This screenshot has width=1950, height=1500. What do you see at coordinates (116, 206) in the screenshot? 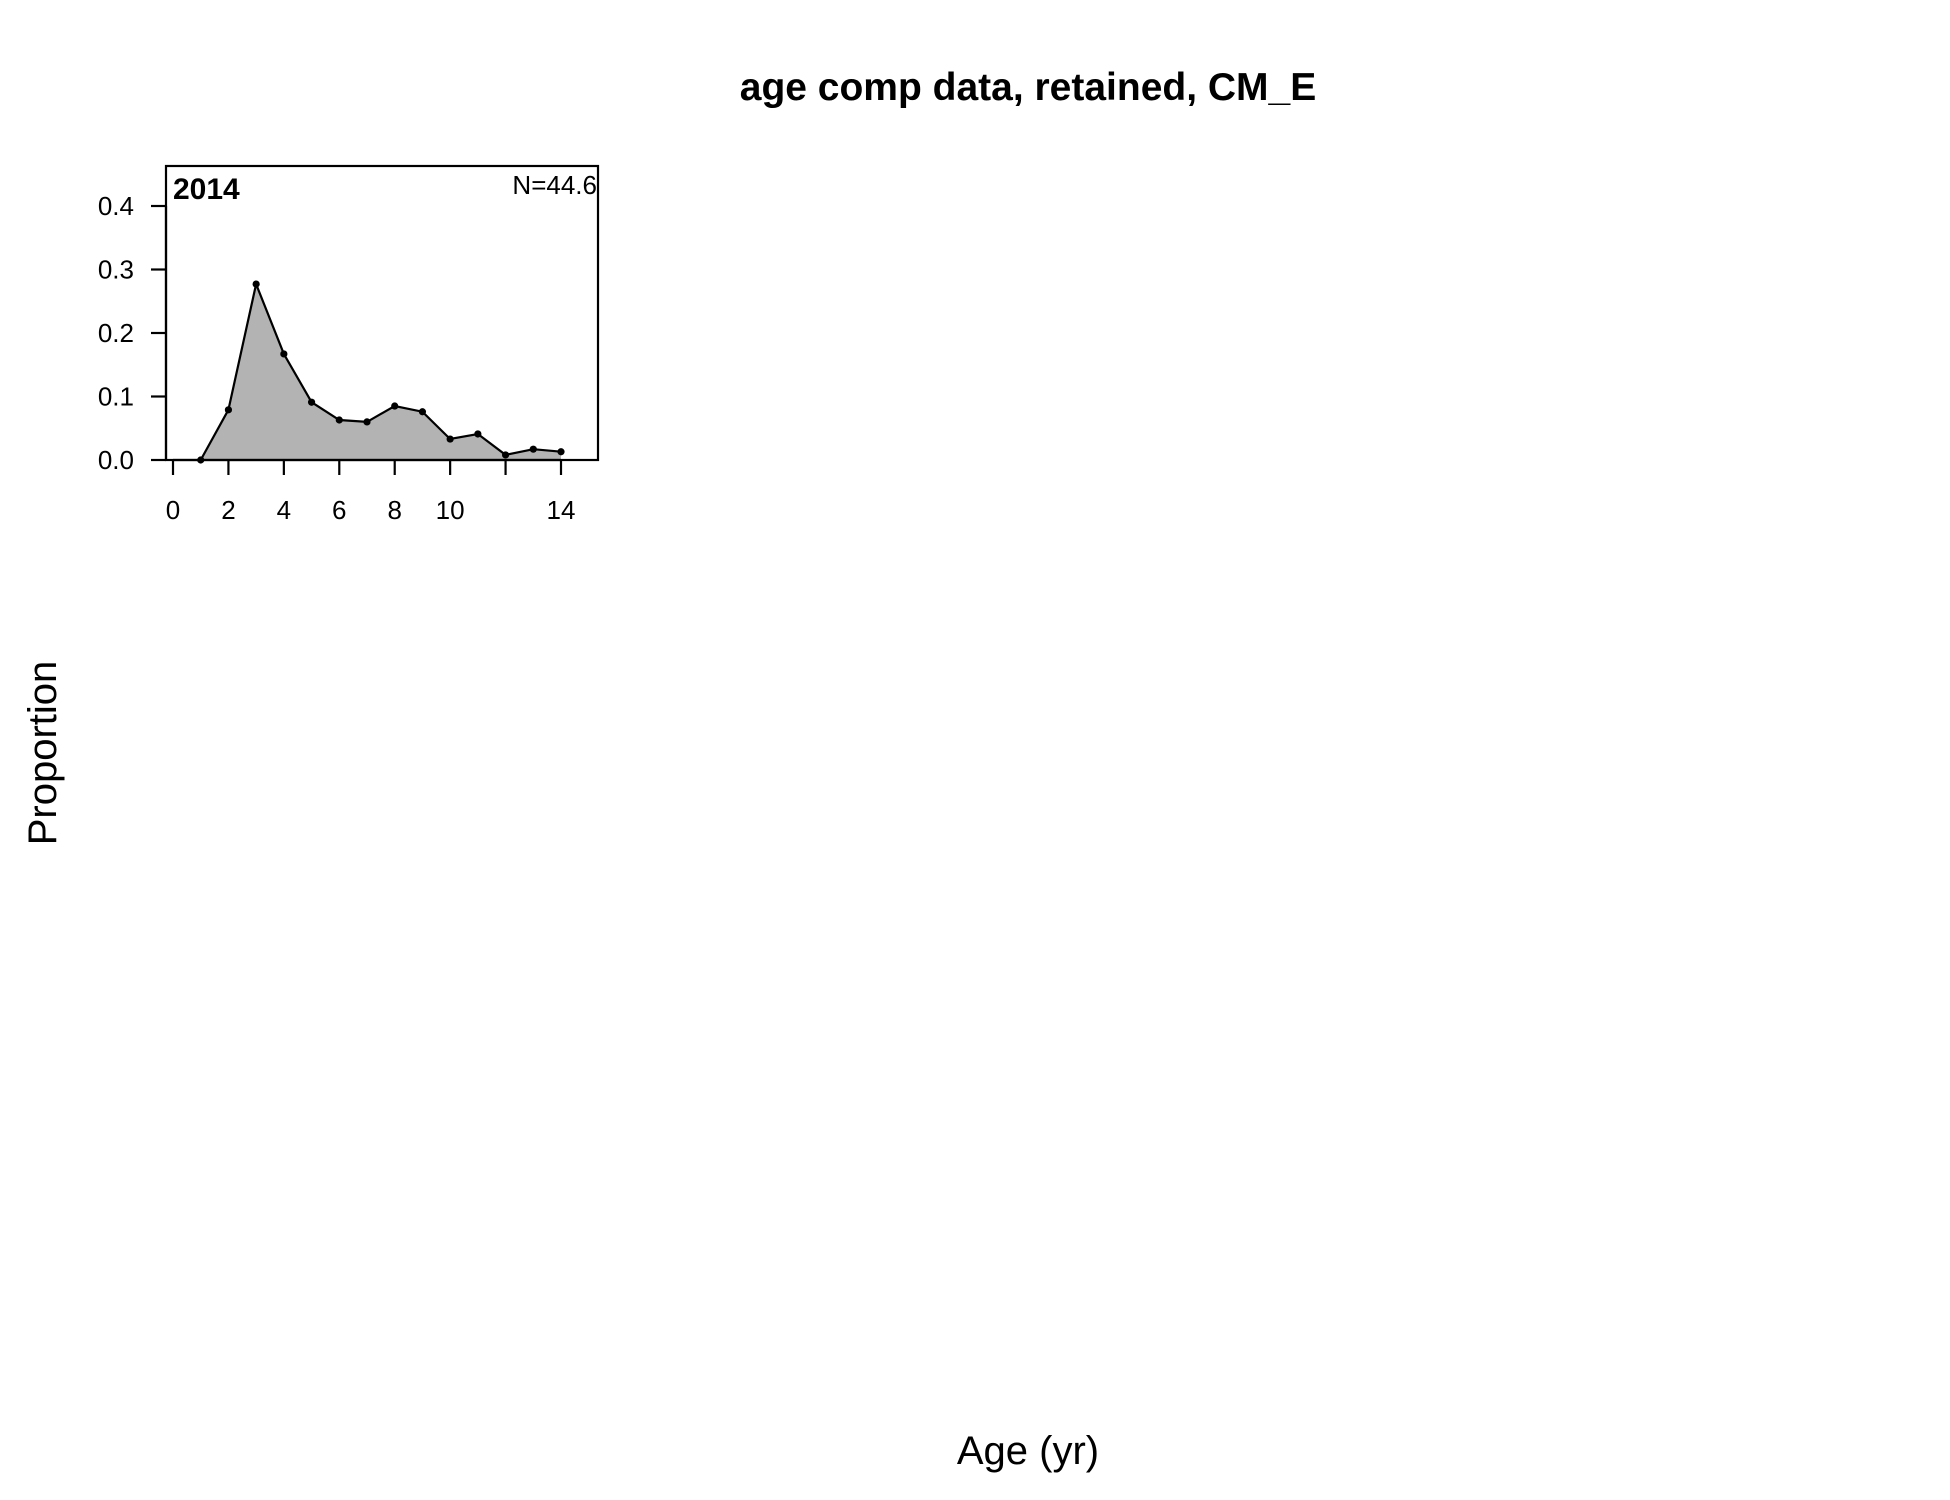
I see `y-tick-label-0.4: 0.4` at bounding box center [116, 206].